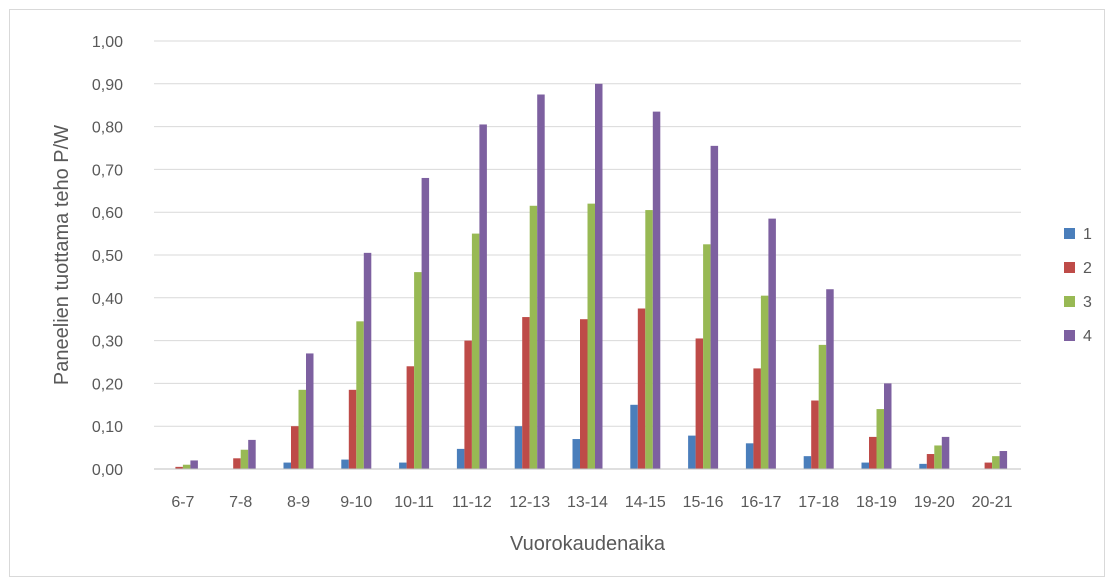 This screenshot has height=586, width=1115. What do you see at coordinates (760, 502) in the screenshot?
I see `x-tick-label: 16-17` at bounding box center [760, 502].